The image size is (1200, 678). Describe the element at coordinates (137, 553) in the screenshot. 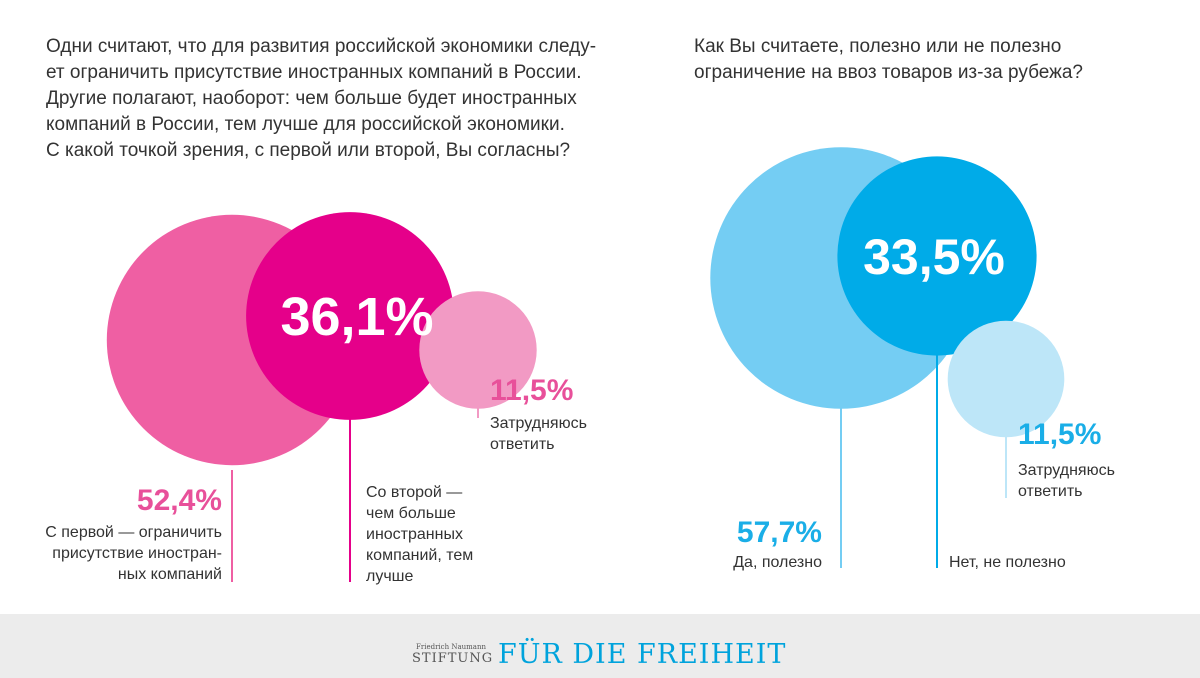

I see `category-label-first: присутствие иностран-` at that location.